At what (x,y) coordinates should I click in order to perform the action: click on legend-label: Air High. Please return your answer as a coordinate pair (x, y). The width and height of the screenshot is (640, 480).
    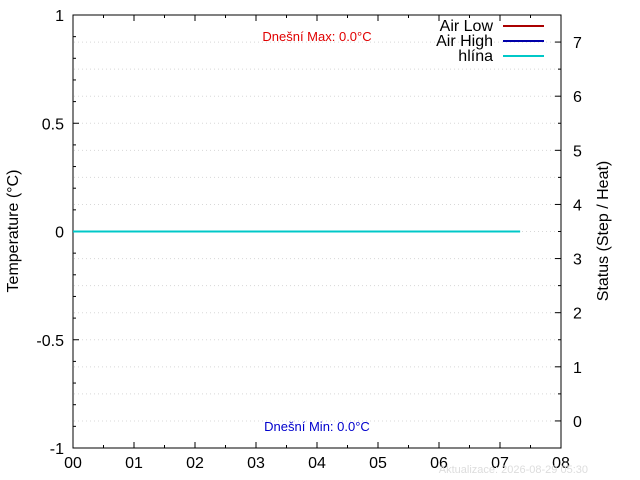
    Looking at the image, I should click on (464, 41).